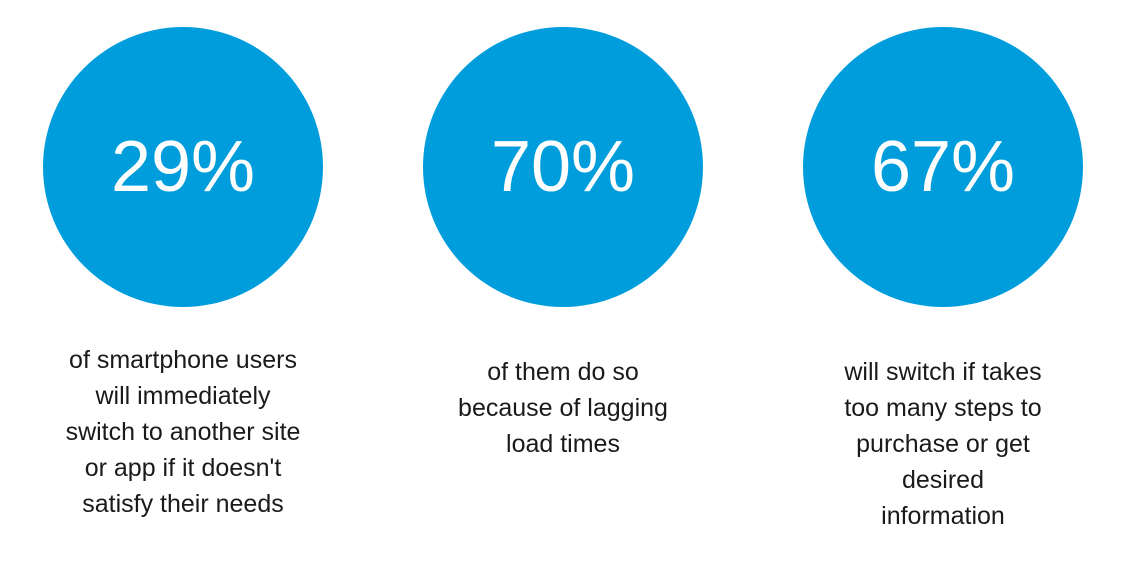  I want to click on stat-description: of them do so, so click(562, 372).